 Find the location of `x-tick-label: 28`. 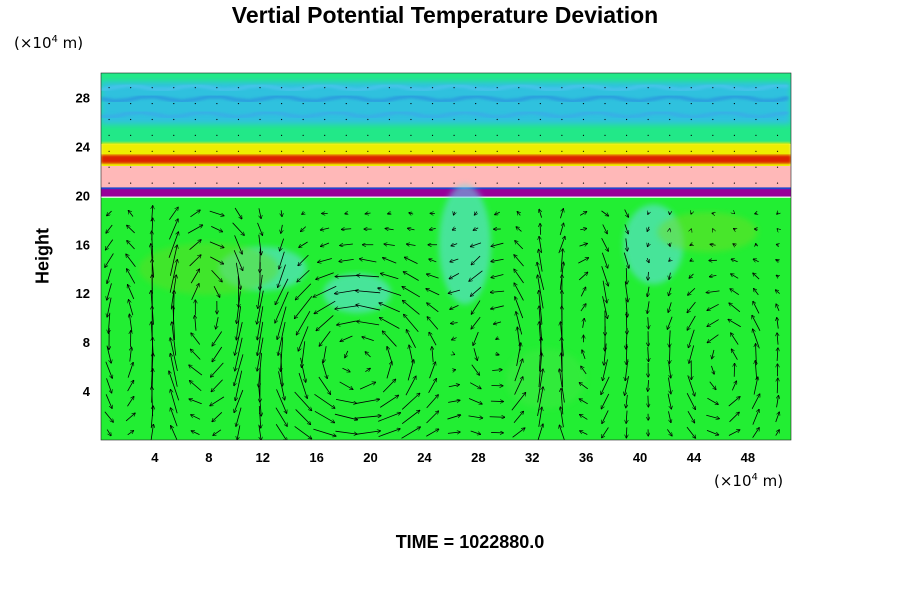

x-tick-label: 28 is located at coordinates (478, 457).